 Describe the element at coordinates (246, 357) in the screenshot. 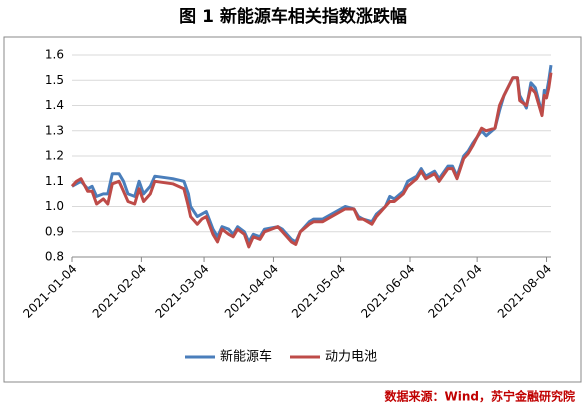

I see `legend-label: 新能源车` at that location.